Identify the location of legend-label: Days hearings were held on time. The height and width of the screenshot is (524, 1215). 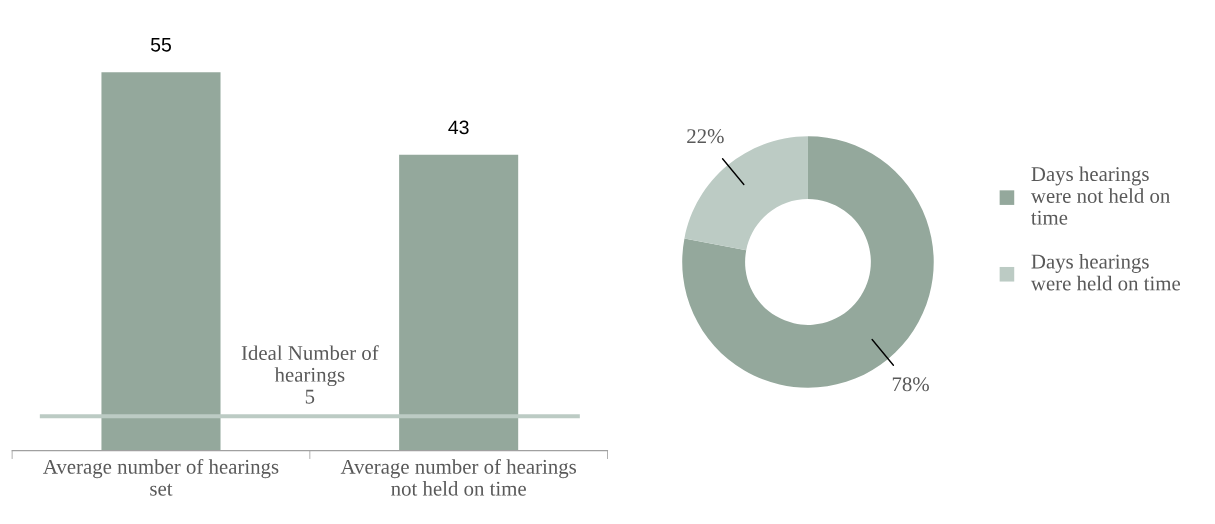
(1105, 272).